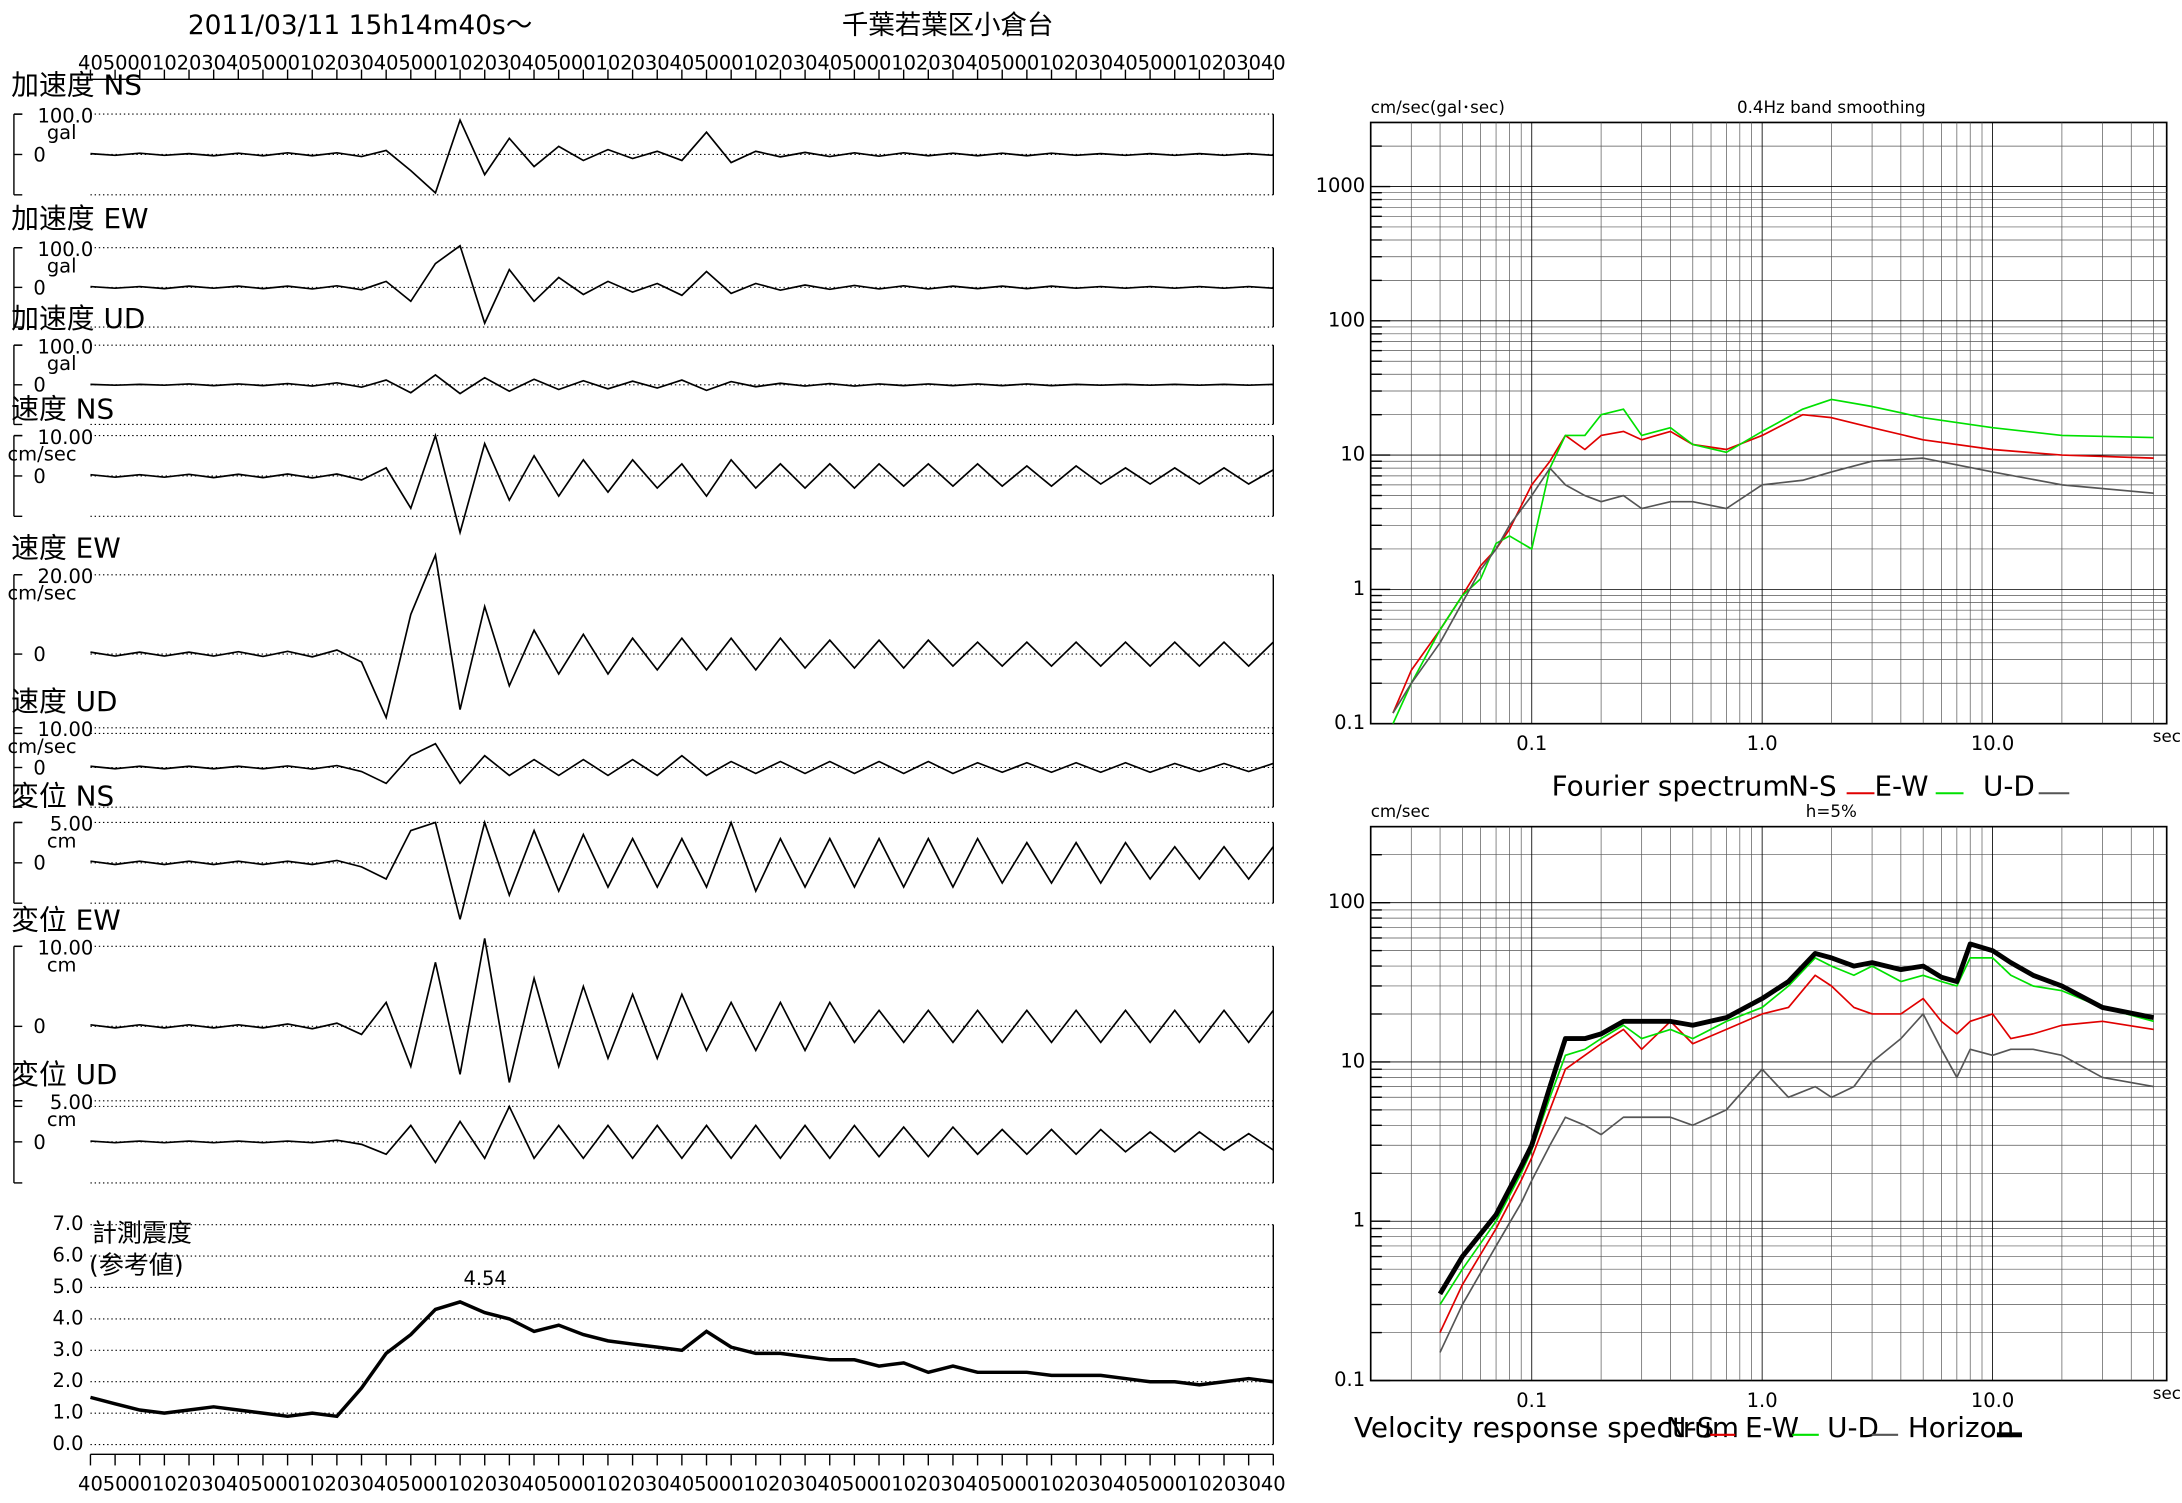 This screenshot has width=2182, height=1503. Describe the element at coordinates (66, 919) in the screenshot. I see `panel-title: 変位 EW` at that location.